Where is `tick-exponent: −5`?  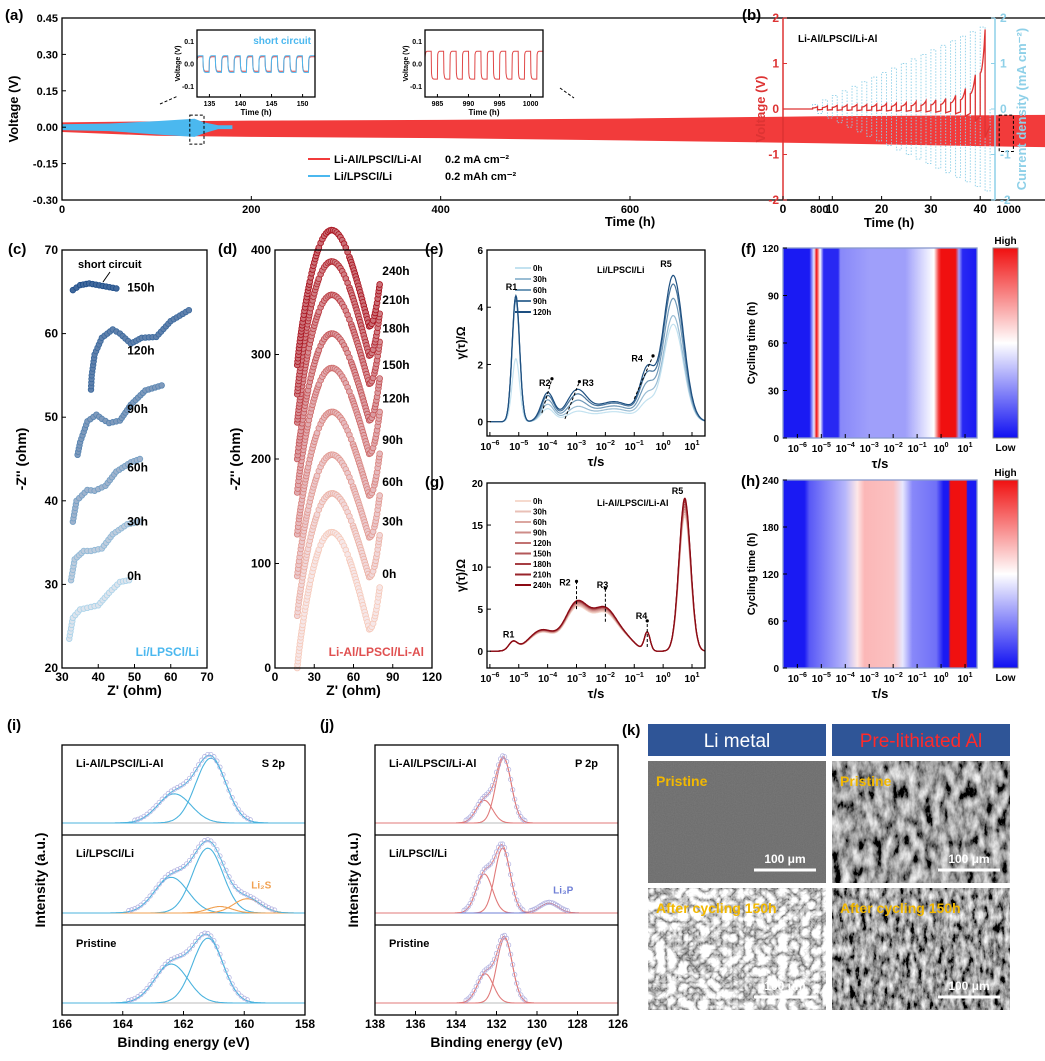
tick-exponent: −5 is located at coordinates (524, 675).